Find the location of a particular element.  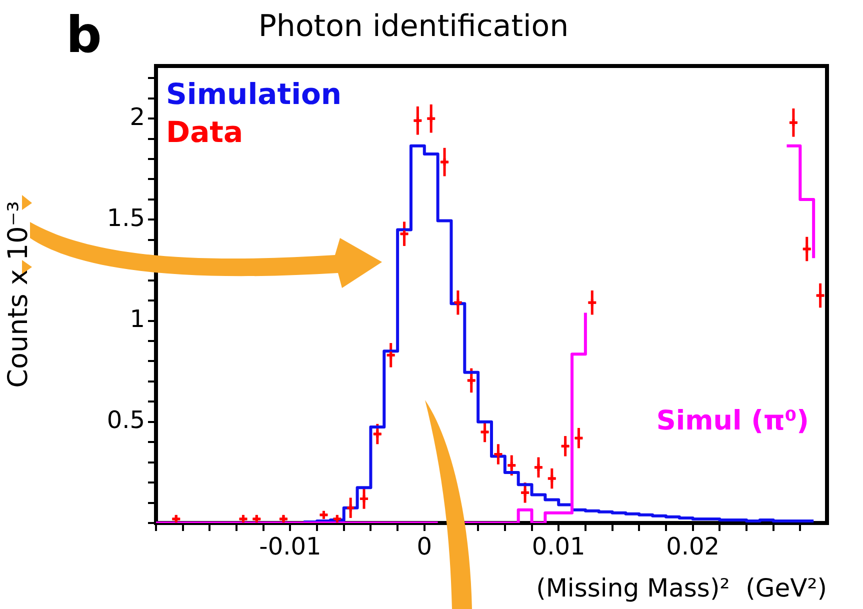

y-tick-label: 0.5 is located at coordinates (125, 420).